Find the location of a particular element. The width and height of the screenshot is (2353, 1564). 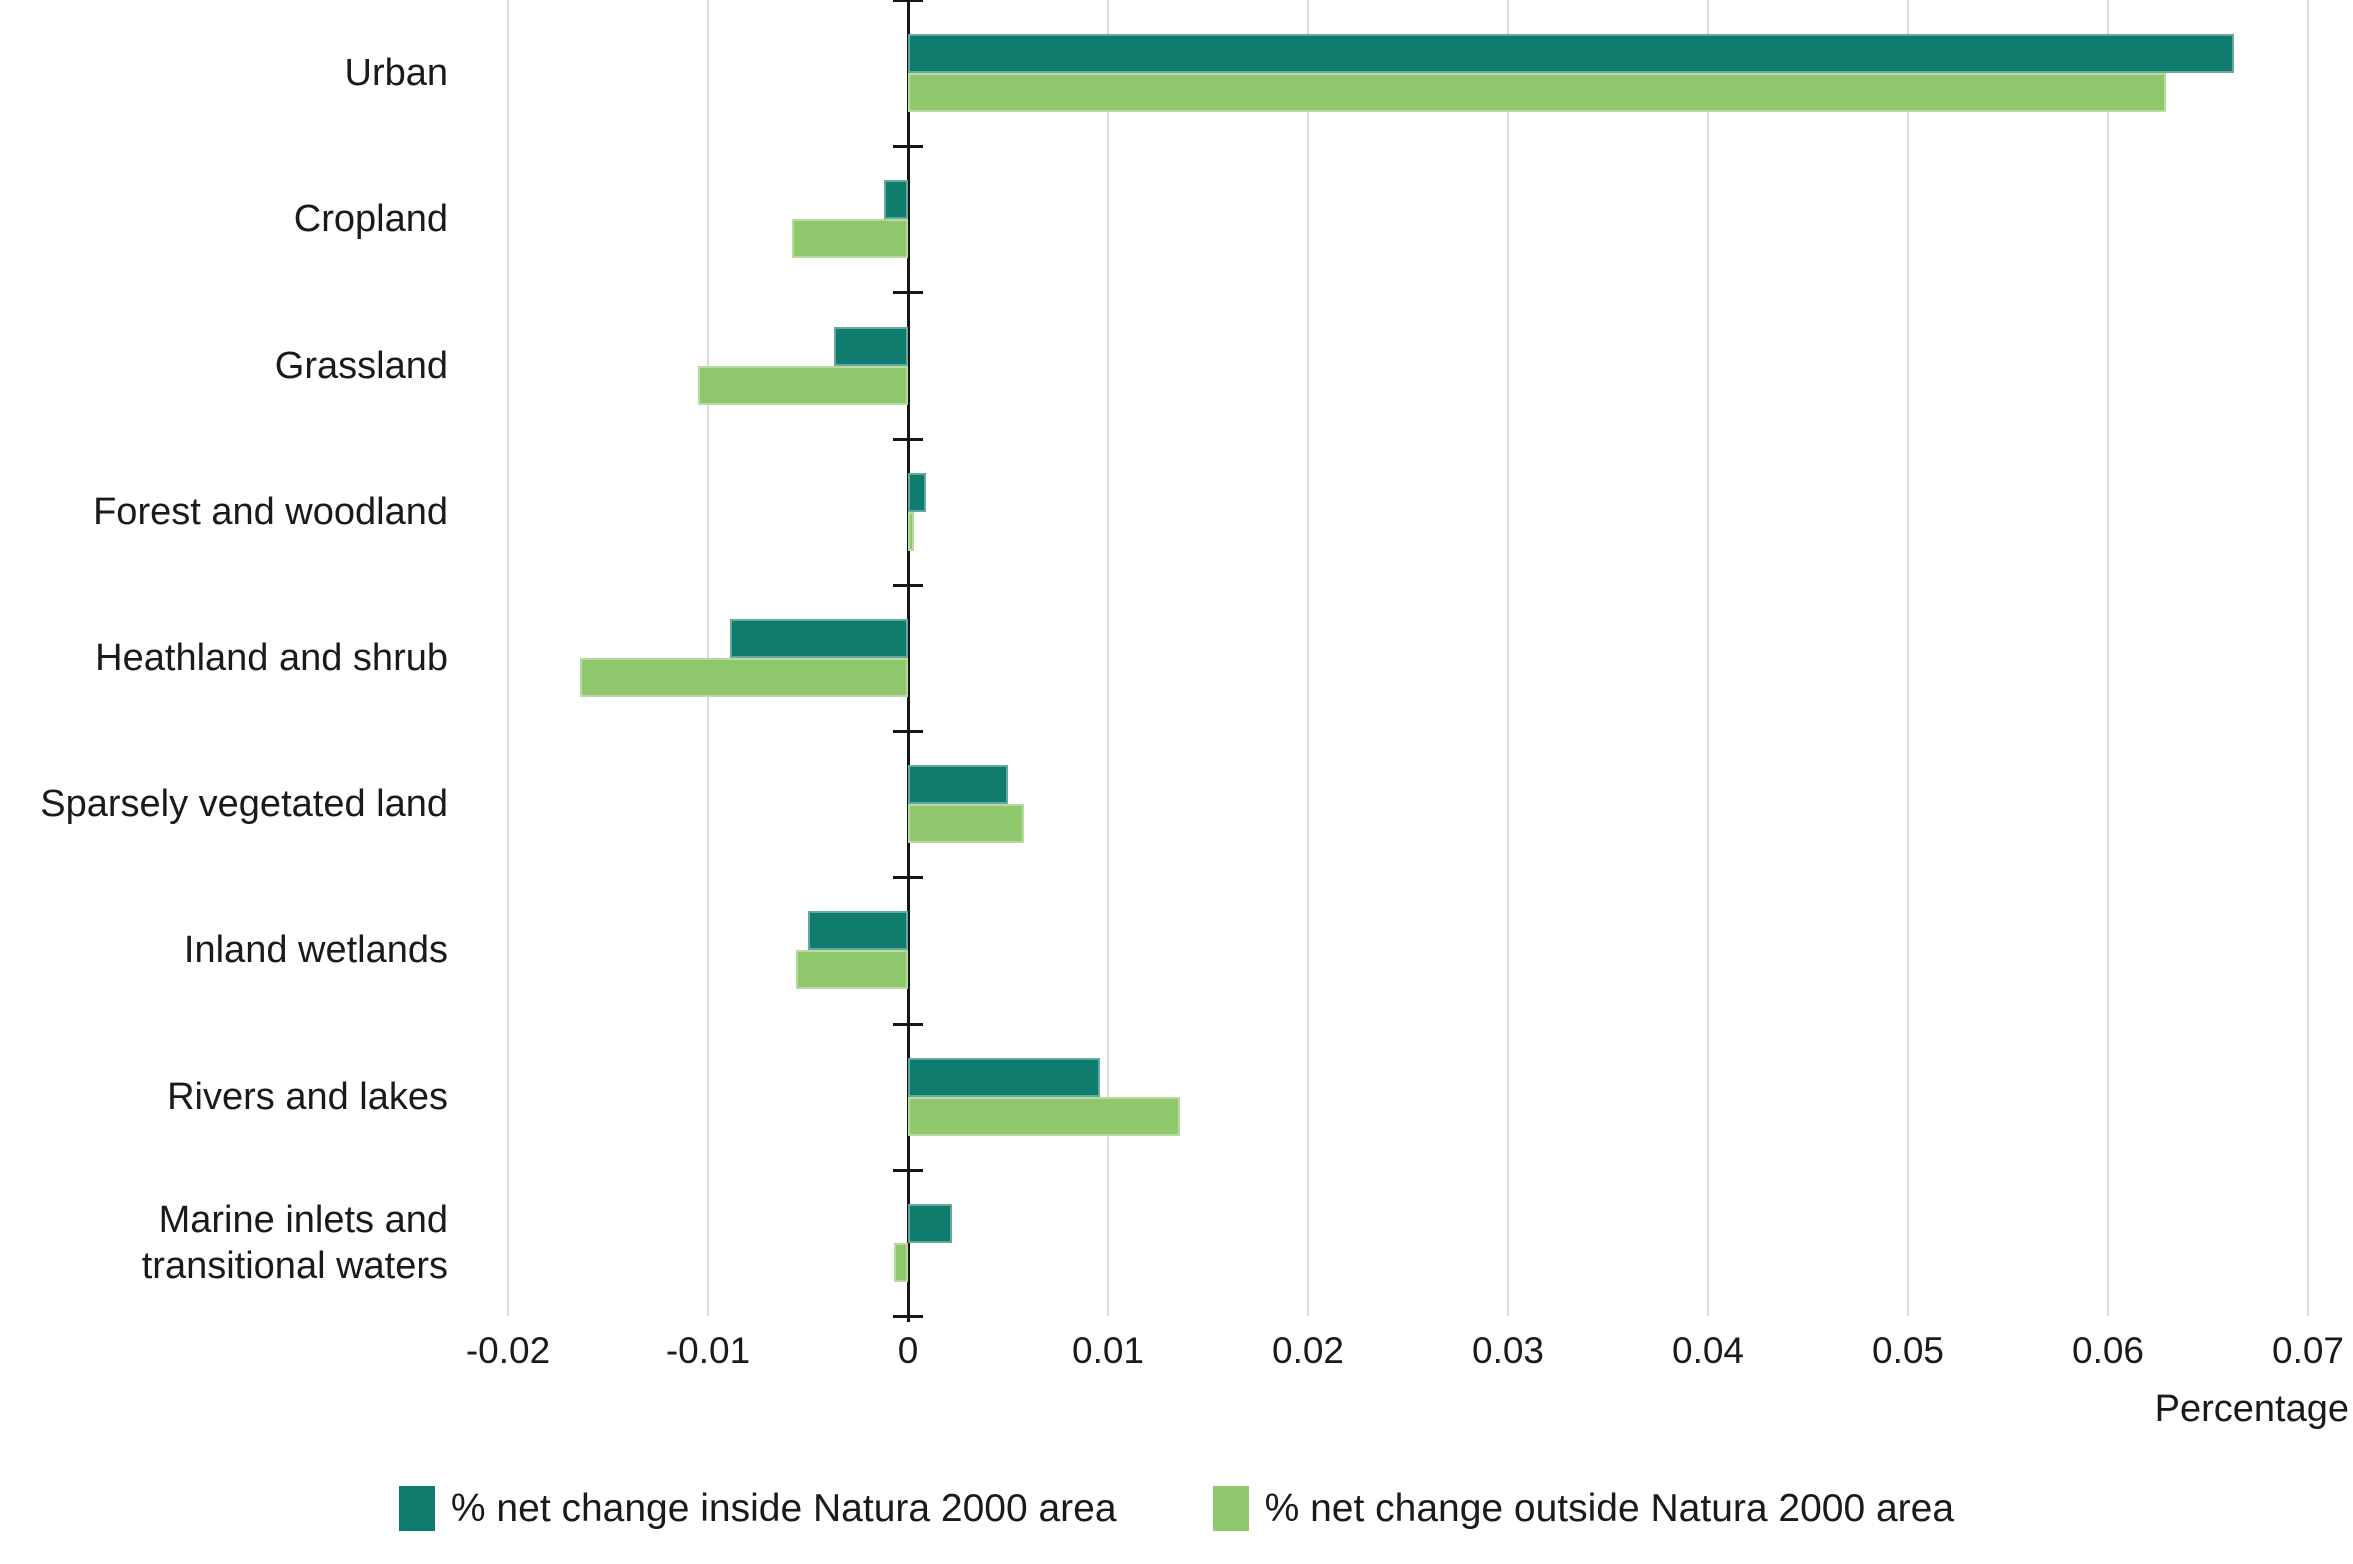

category-label: Rivers and lakes is located at coordinates (307, 1096).